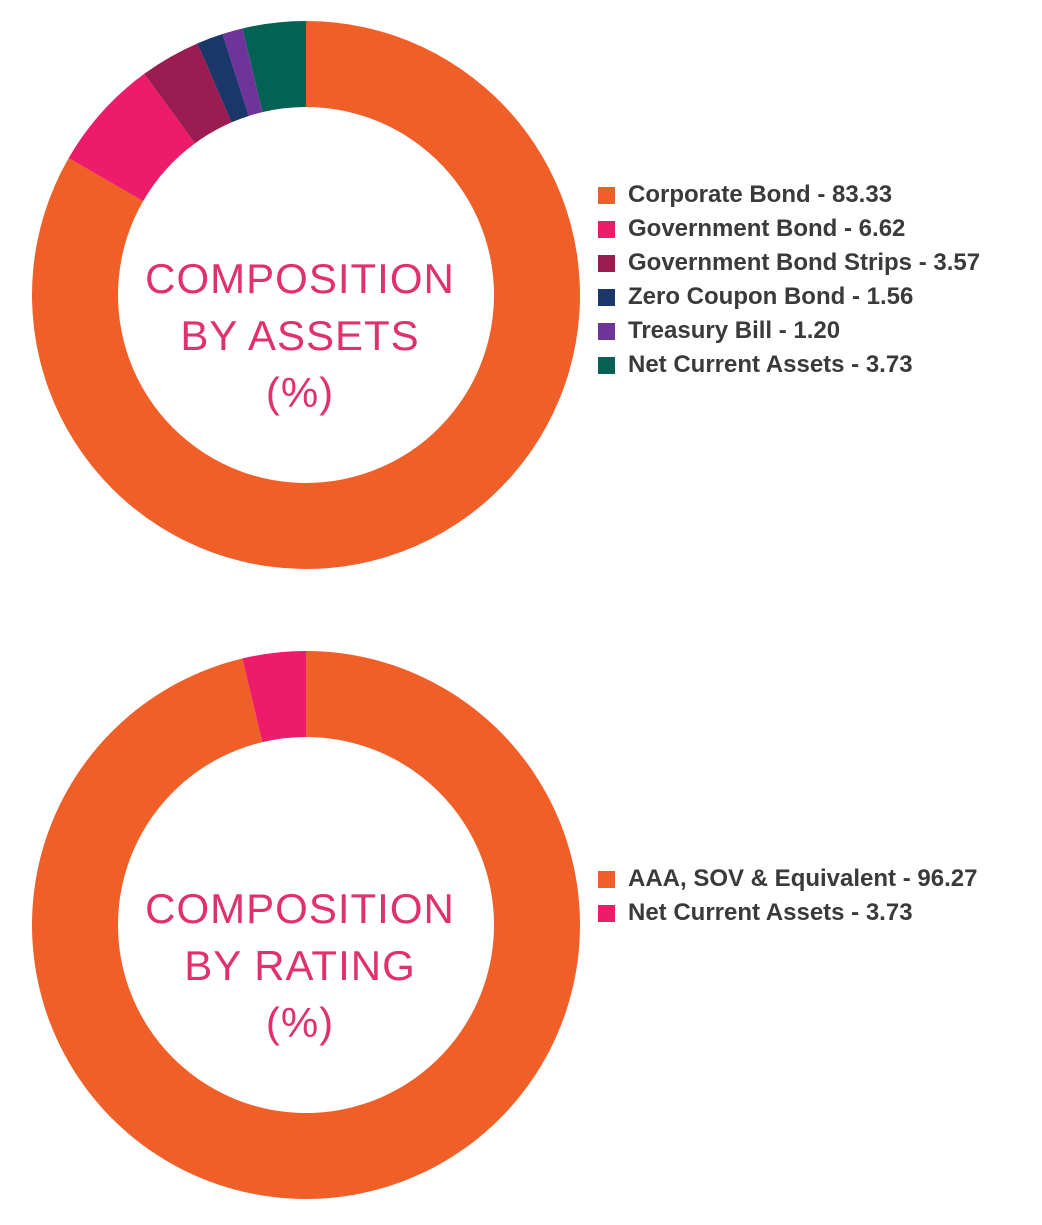  I want to click on chart-title-line: BY ASSETS, so click(300, 335).